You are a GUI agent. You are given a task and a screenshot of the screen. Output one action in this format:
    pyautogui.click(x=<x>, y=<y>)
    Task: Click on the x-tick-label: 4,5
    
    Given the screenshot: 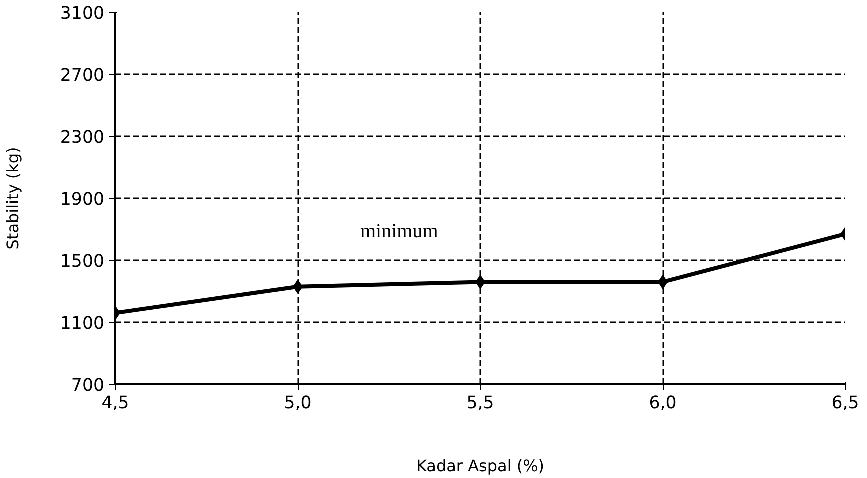 What is the action you would take?
    pyautogui.click(x=116, y=404)
    